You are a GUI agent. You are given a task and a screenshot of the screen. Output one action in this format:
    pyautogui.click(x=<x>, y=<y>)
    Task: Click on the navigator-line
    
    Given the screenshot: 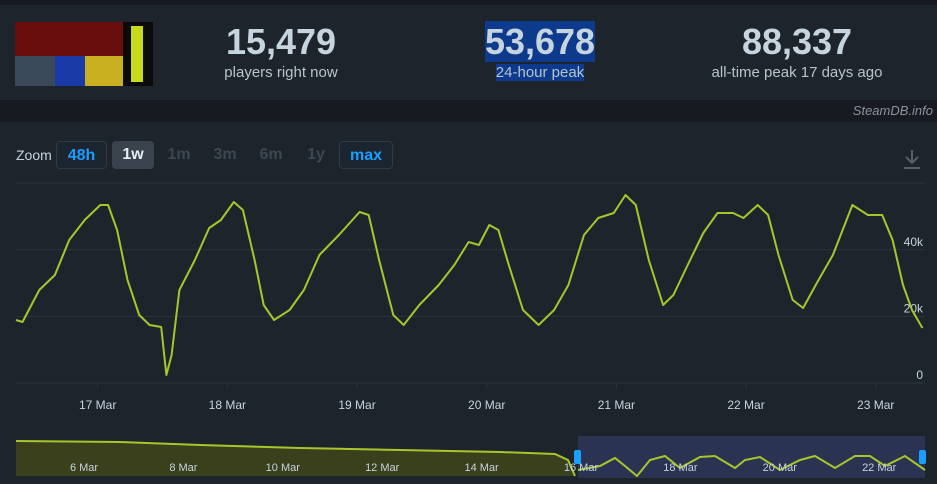 What is the action you would take?
    pyautogui.click(x=470, y=459)
    